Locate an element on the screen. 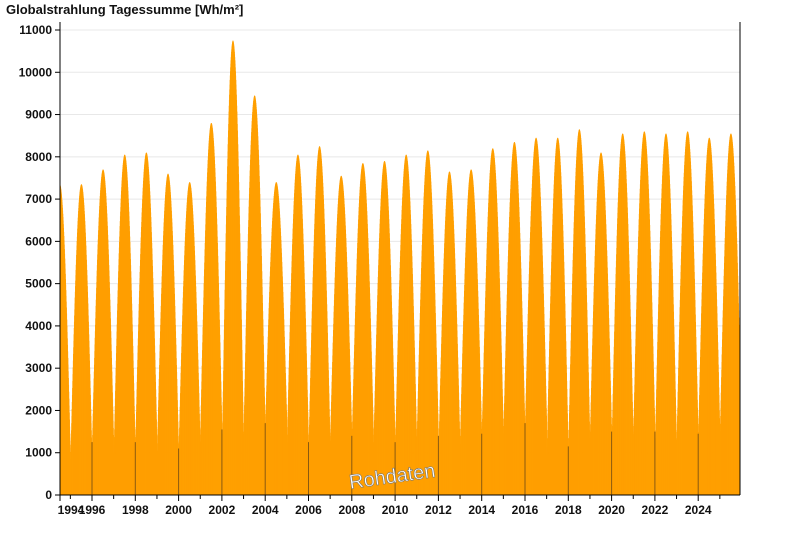 The width and height of the screenshot is (800, 550). x-tick-label: 2016 is located at coordinates (525, 510).